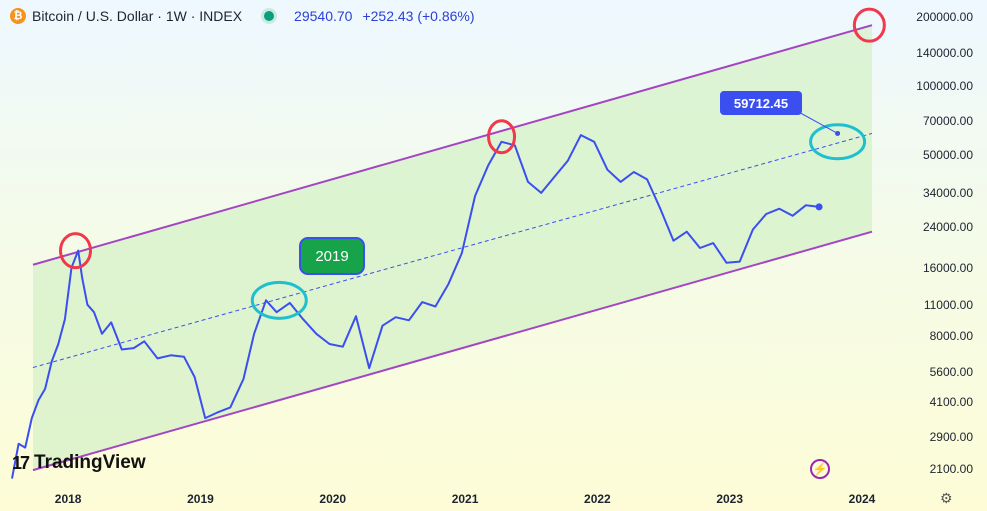  Describe the element at coordinates (269, 16) in the screenshot. I see `market-status-icon` at that location.